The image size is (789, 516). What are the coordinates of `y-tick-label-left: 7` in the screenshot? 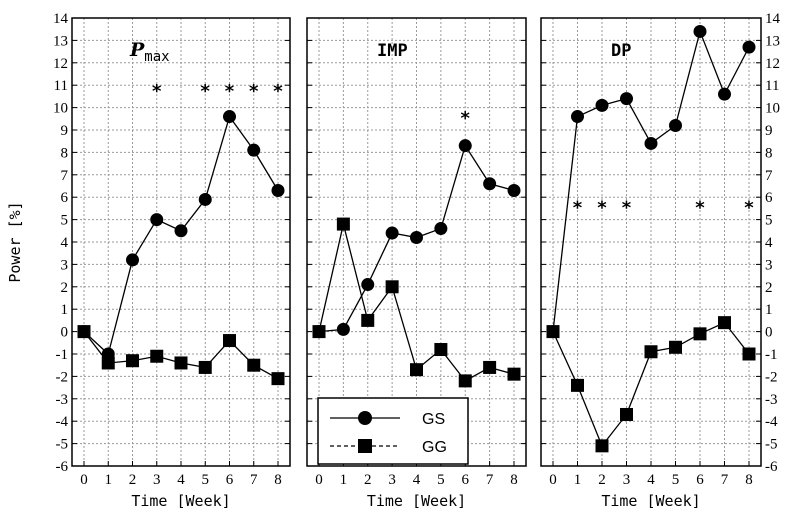 It's located at (65, 176).